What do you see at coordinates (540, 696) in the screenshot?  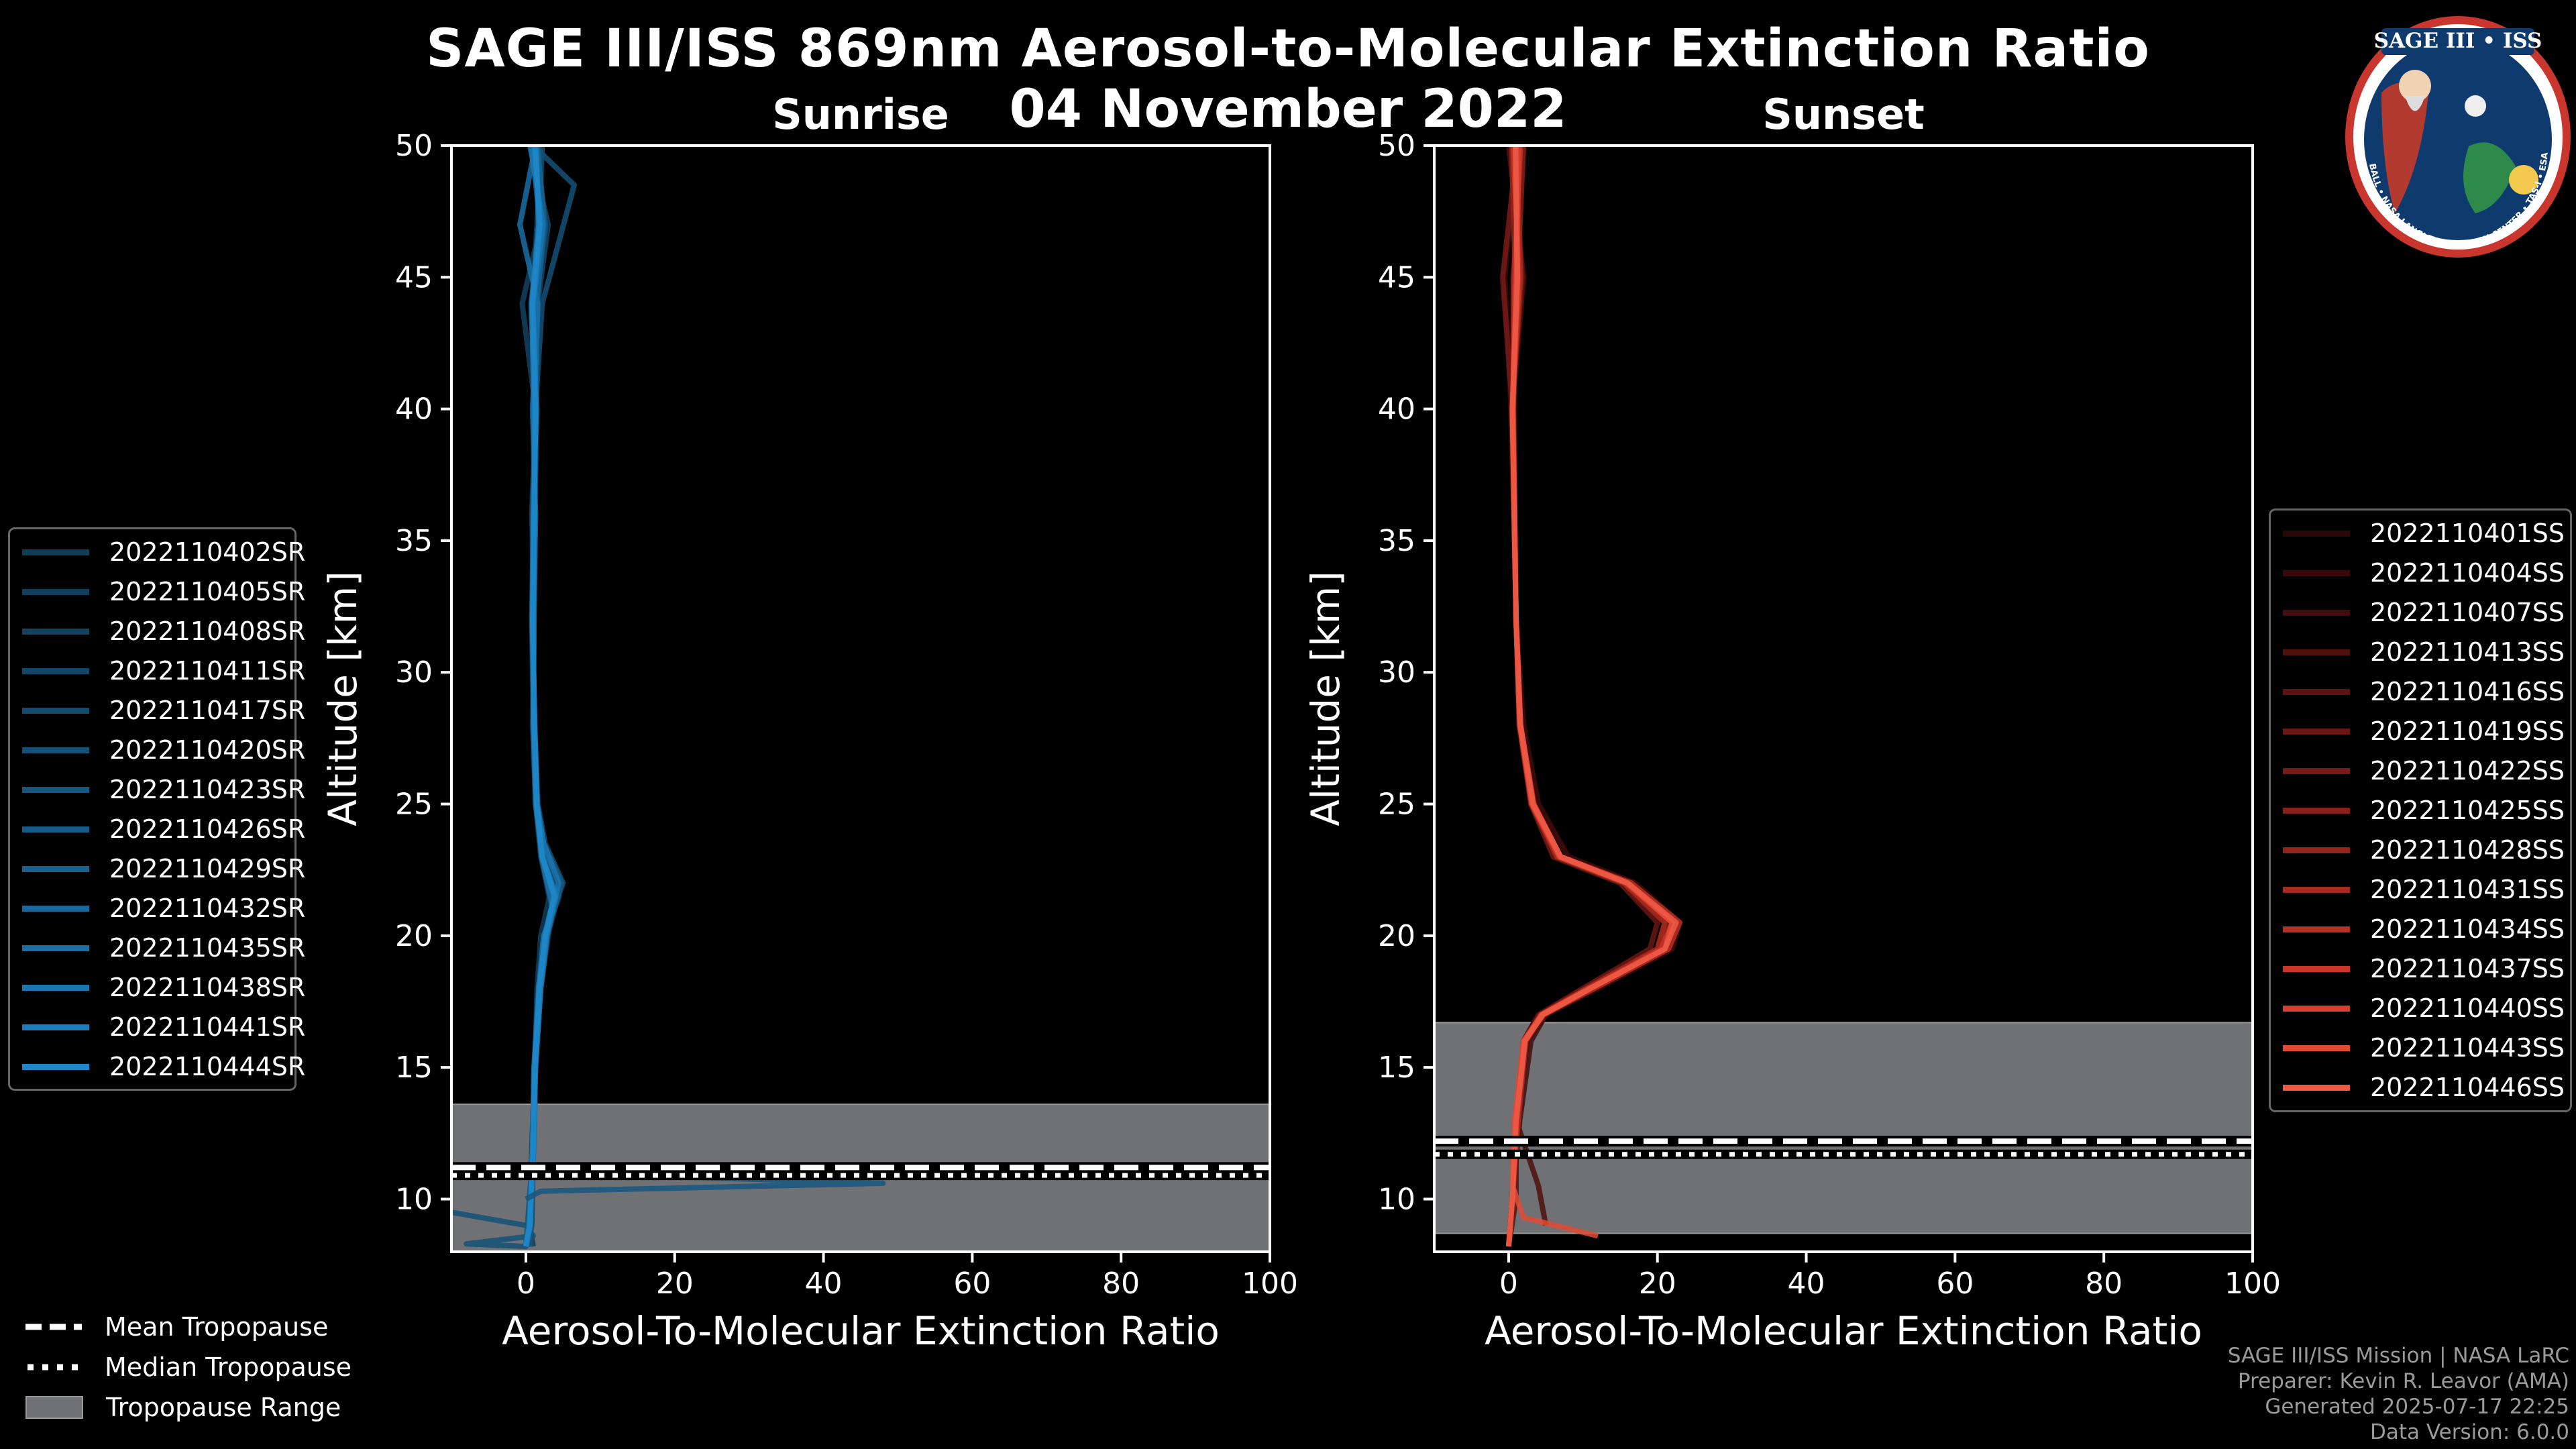 I see `sunrise-series-2022110444SR` at bounding box center [540, 696].